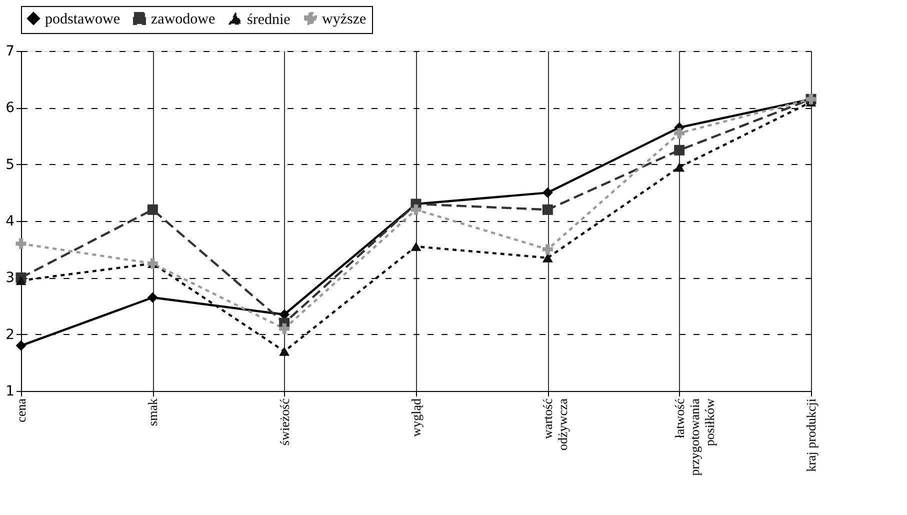 The width and height of the screenshot is (907, 515). Describe the element at coordinates (284, 422) in the screenshot. I see `x-tick-label: świeżość` at that location.